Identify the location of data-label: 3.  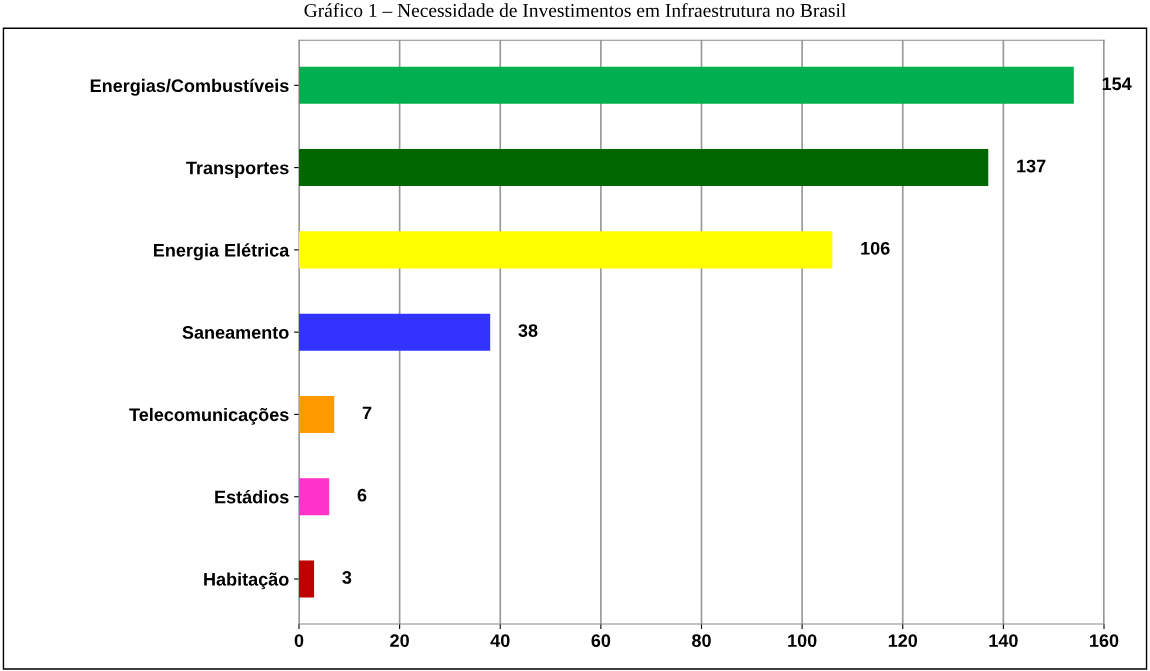
(347, 577).